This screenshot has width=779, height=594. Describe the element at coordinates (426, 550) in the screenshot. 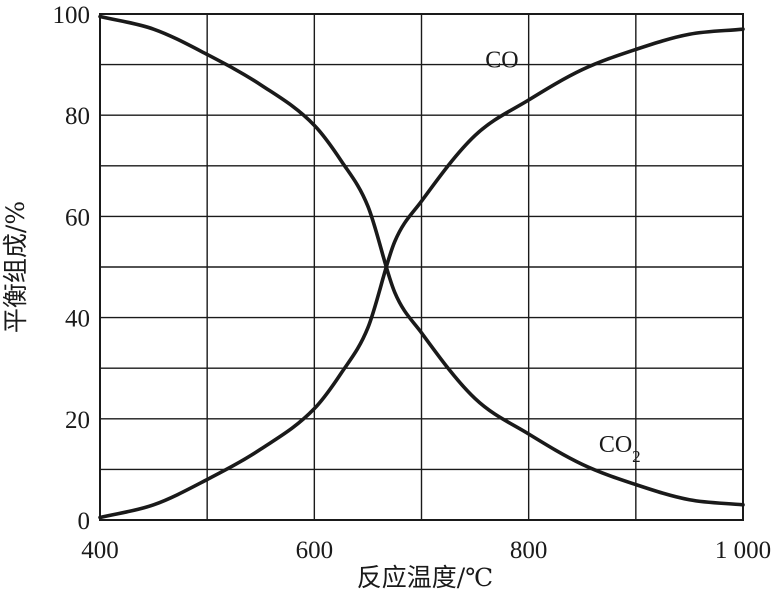

I see `x-tick-labels: 400 600 800 1 000` at that location.